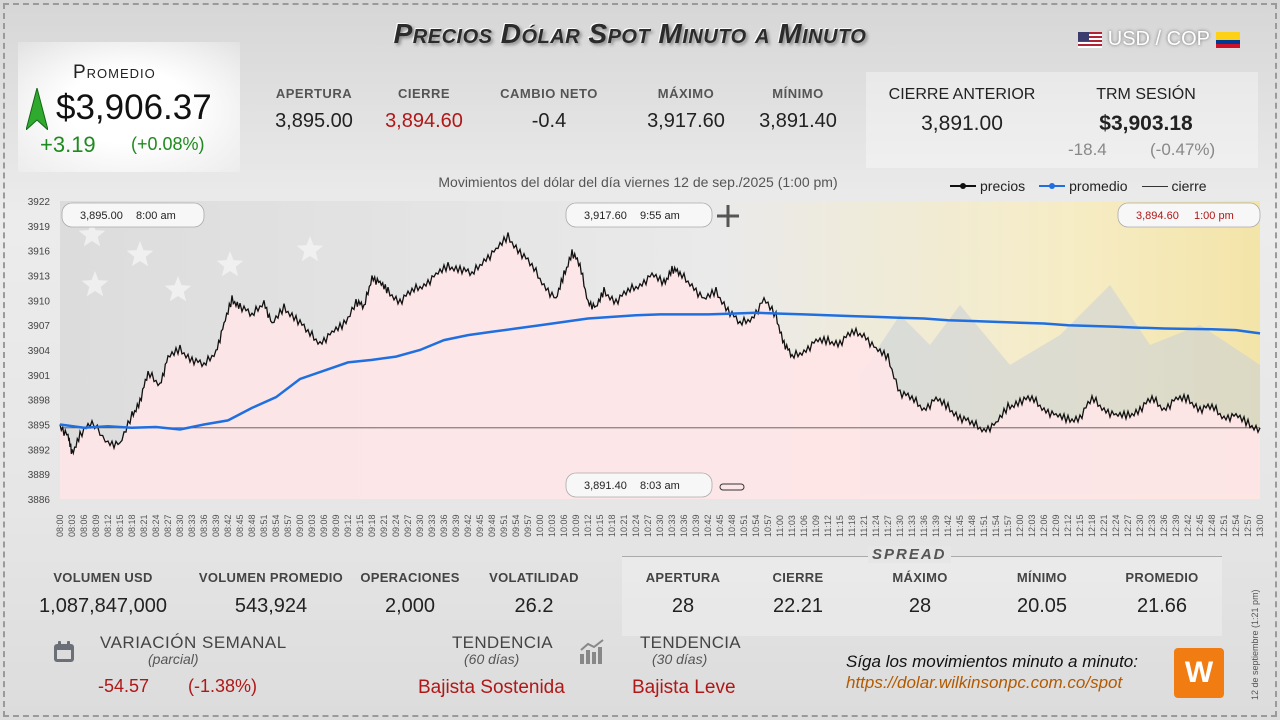 The image size is (1280, 720). Describe the element at coordinates (276, 525) in the screenshot. I see `x-tick-label: 08:54` at that location.